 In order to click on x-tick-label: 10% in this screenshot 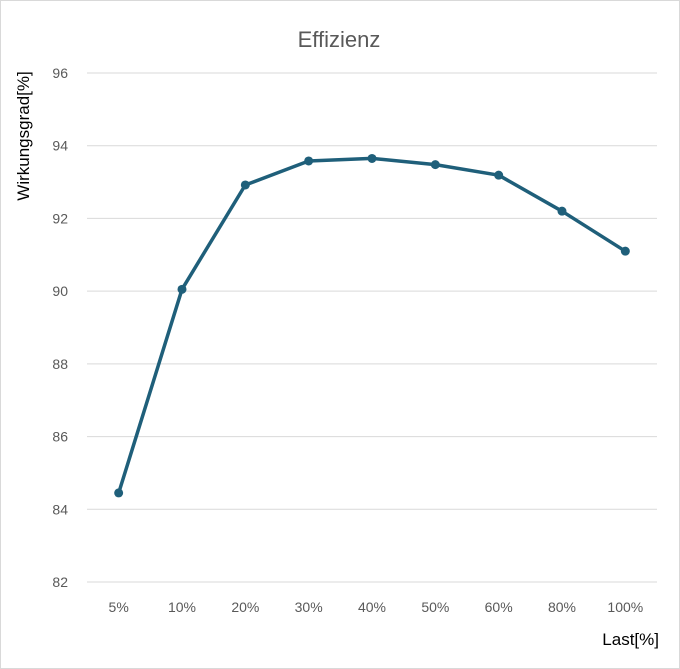, I will do `click(182, 607)`.